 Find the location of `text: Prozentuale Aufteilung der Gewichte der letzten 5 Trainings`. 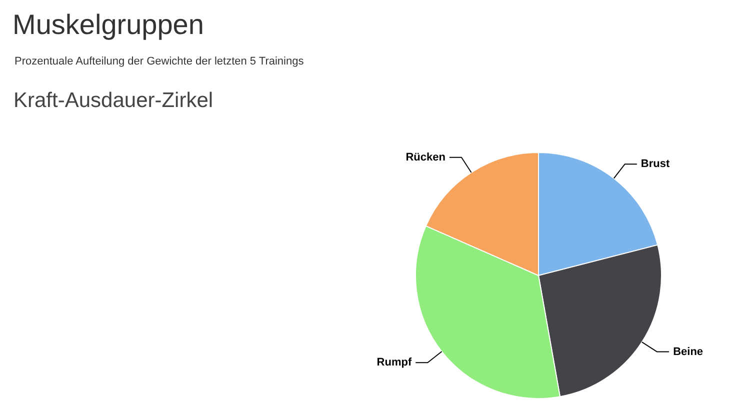

text: Prozentuale Aufteilung der Gewichte der letzten 5 Trainings is located at coordinates (159, 62).